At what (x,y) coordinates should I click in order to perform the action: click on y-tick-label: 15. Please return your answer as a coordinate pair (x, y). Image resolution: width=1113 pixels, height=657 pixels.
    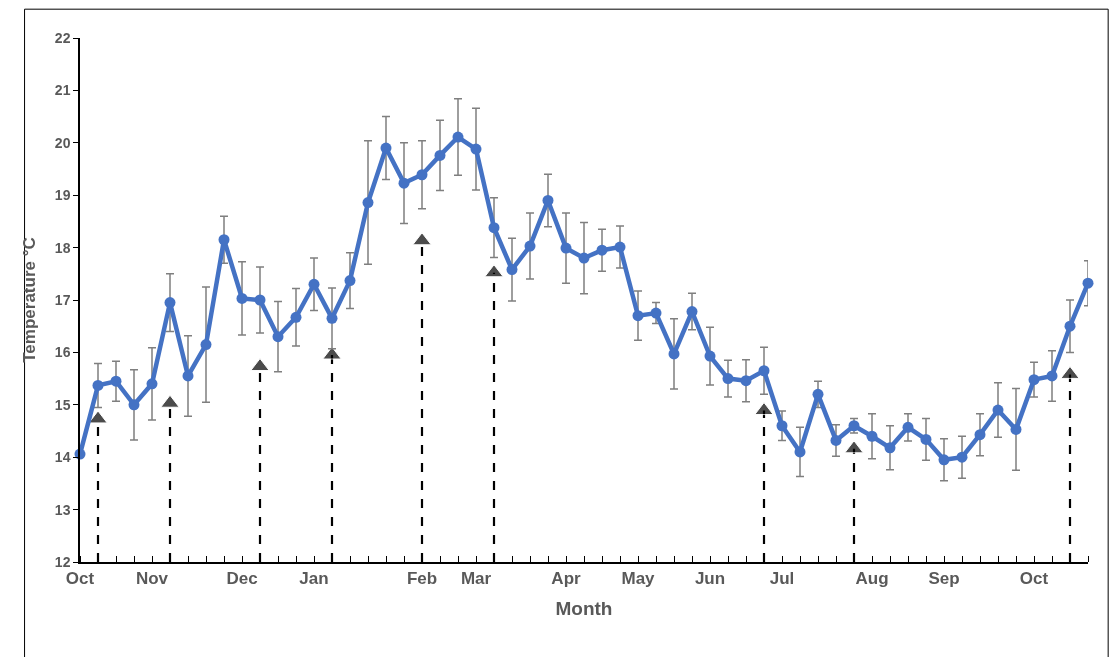
    Looking at the image, I should click on (62, 404).